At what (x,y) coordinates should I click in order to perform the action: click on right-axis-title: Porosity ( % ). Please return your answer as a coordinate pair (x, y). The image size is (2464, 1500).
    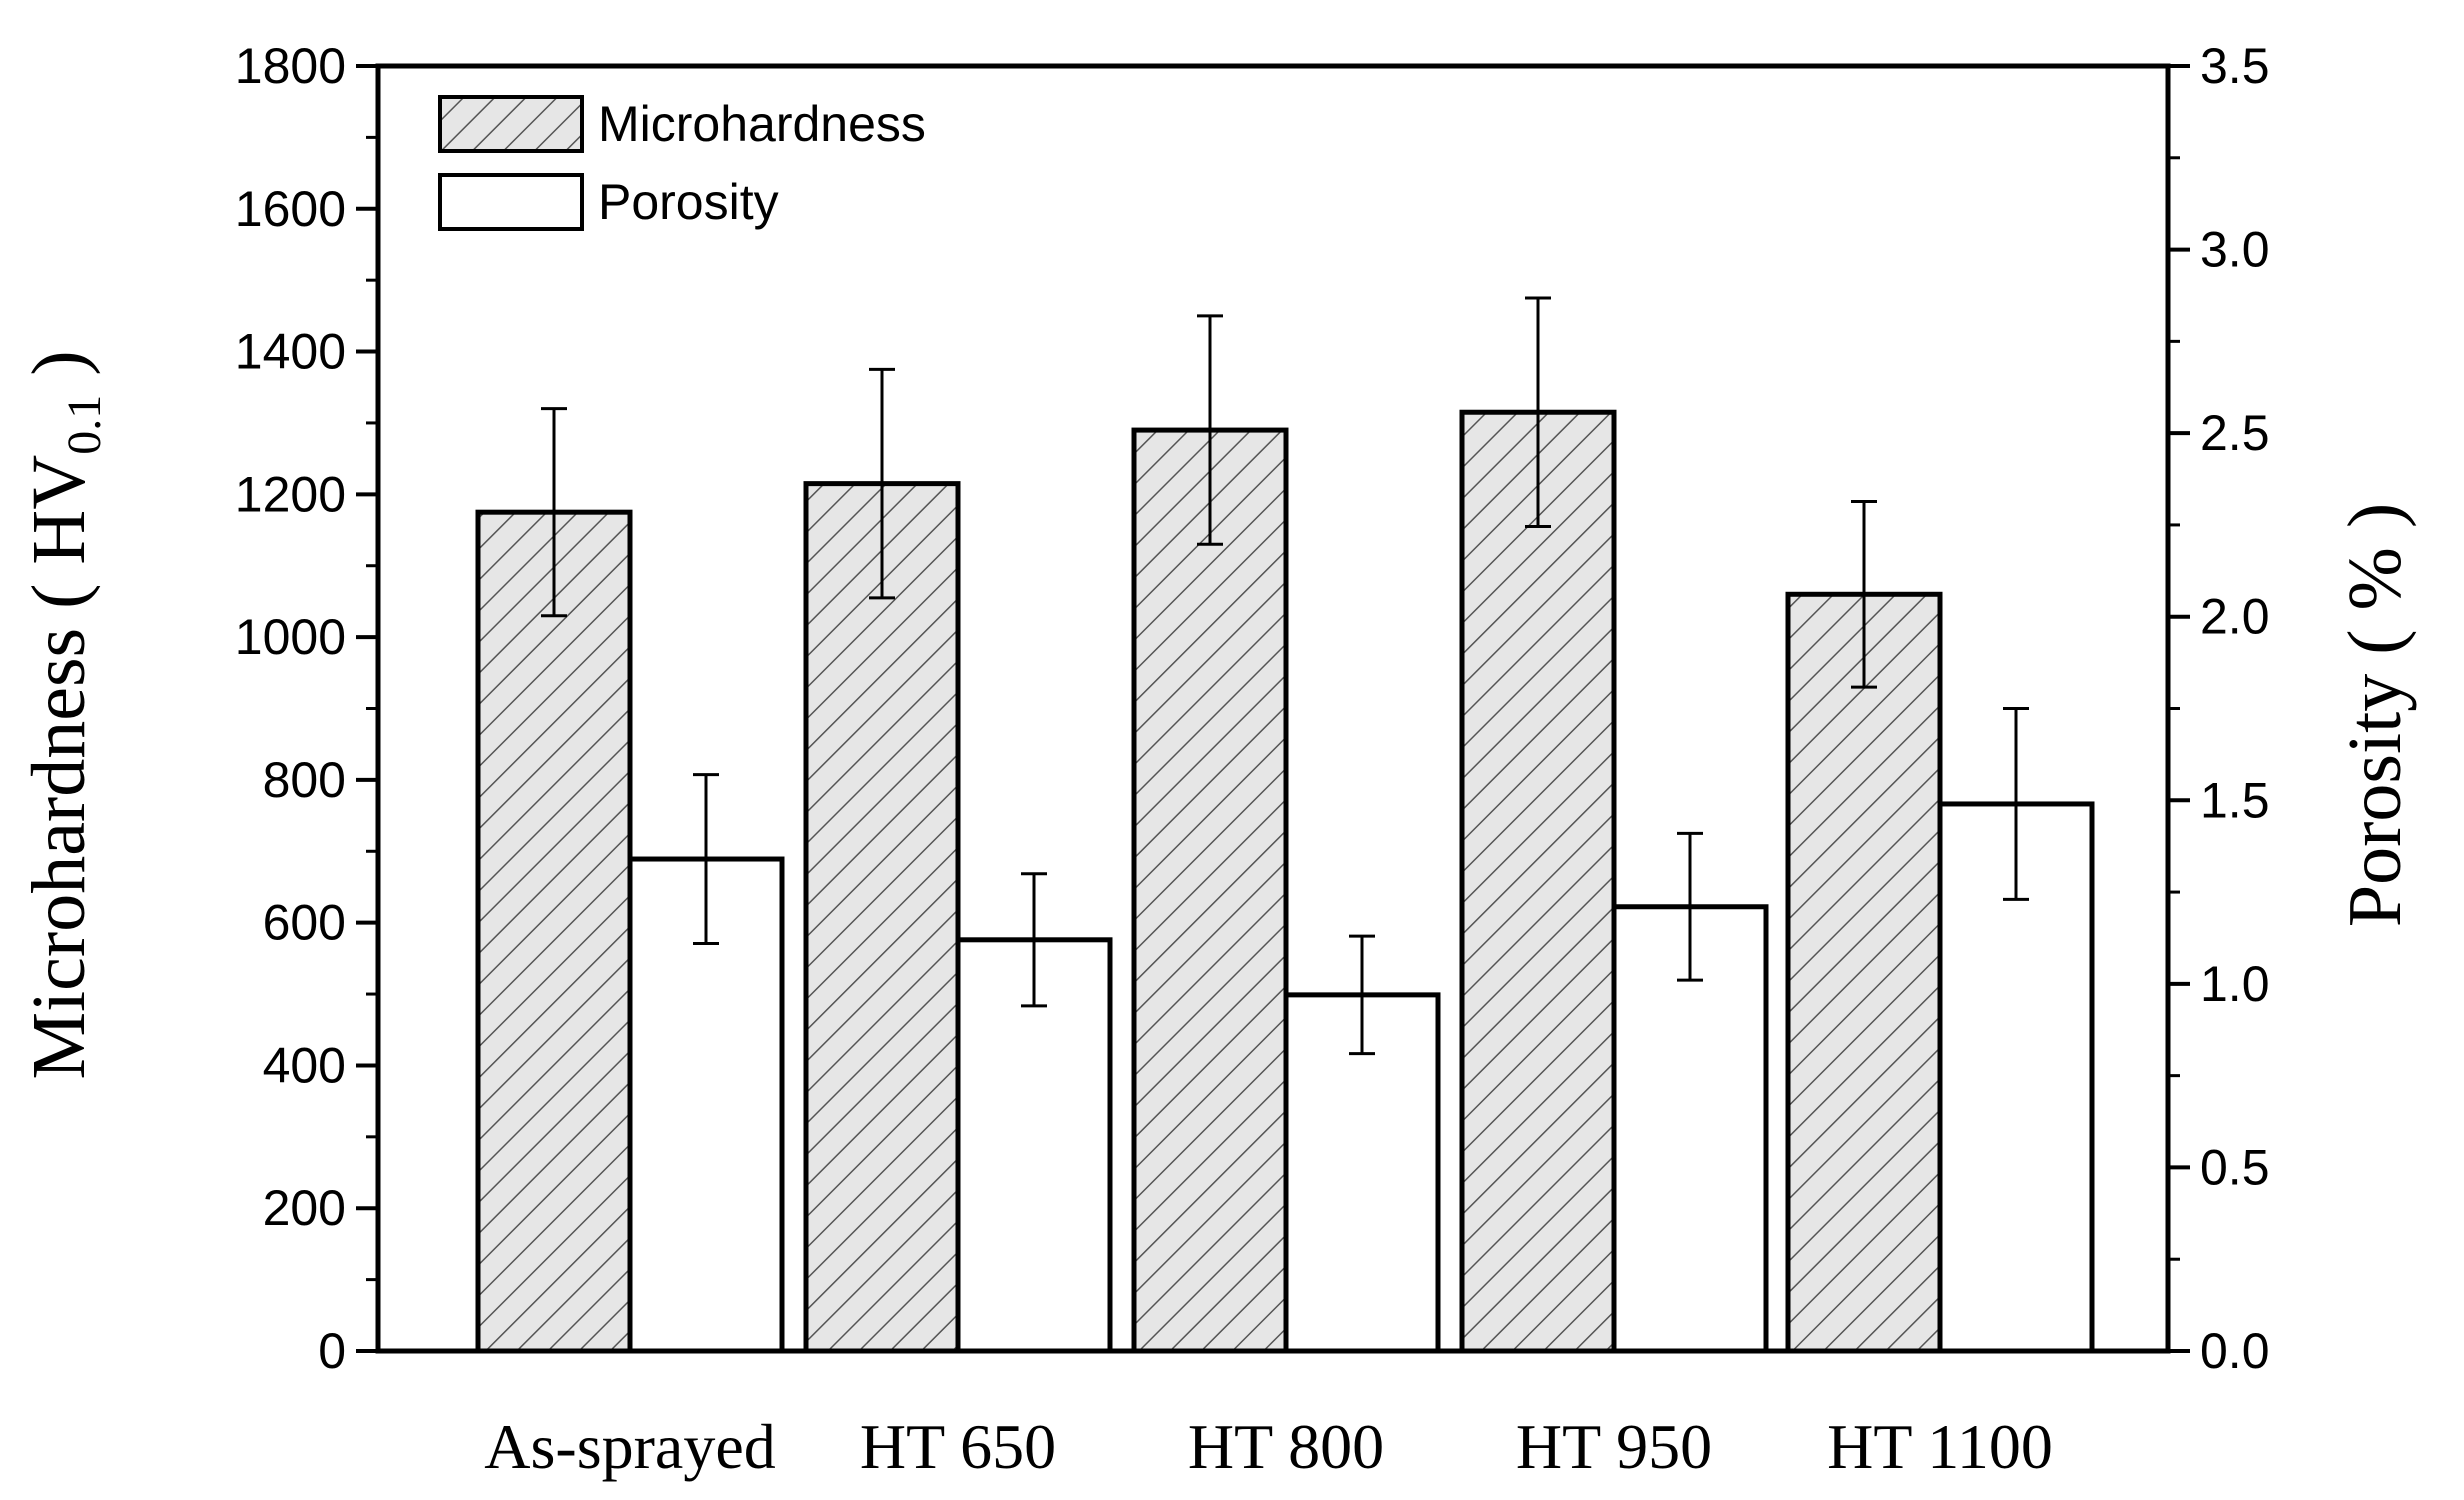
    Looking at the image, I should click on (2375, 715).